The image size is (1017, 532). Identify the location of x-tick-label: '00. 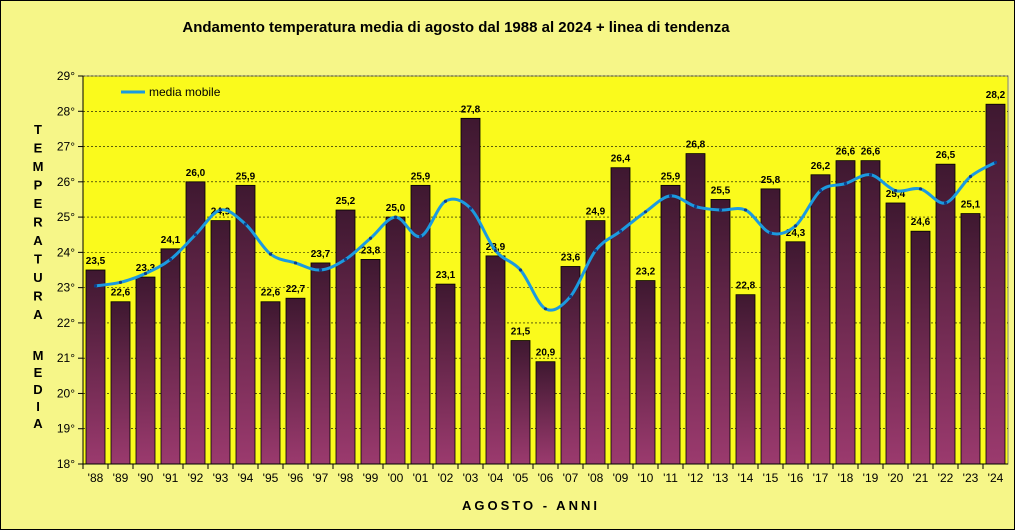
(396, 478).